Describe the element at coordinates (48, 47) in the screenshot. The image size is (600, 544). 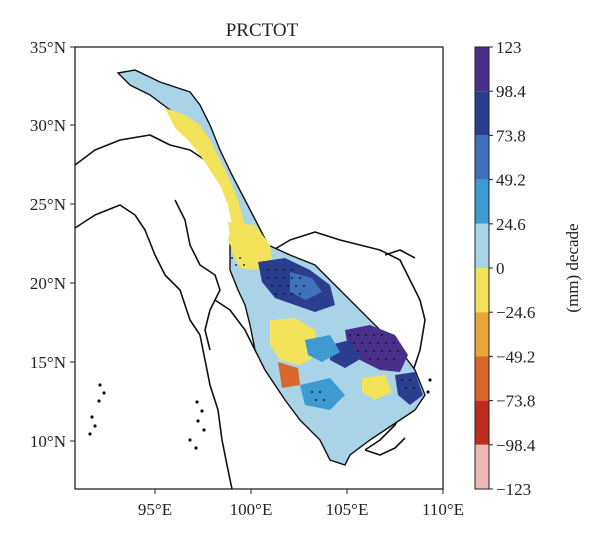
I see `y-tick-label: 35°N` at that location.